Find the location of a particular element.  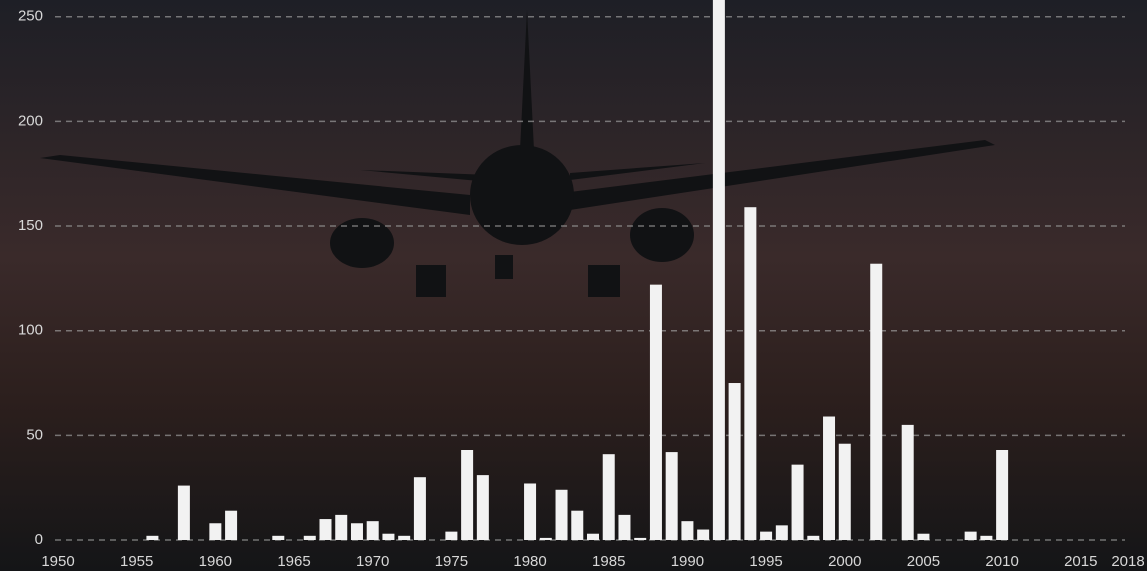

x-tick-label: 1995 is located at coordinates (765, 561).